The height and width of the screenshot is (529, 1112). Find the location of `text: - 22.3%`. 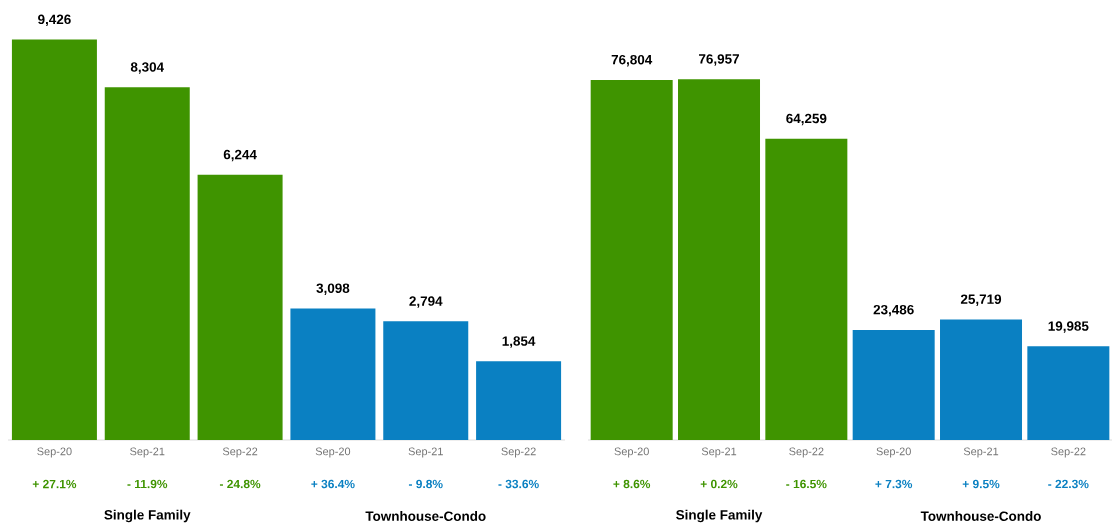

text: - 22.3% is located at coordinates (1068, 484).